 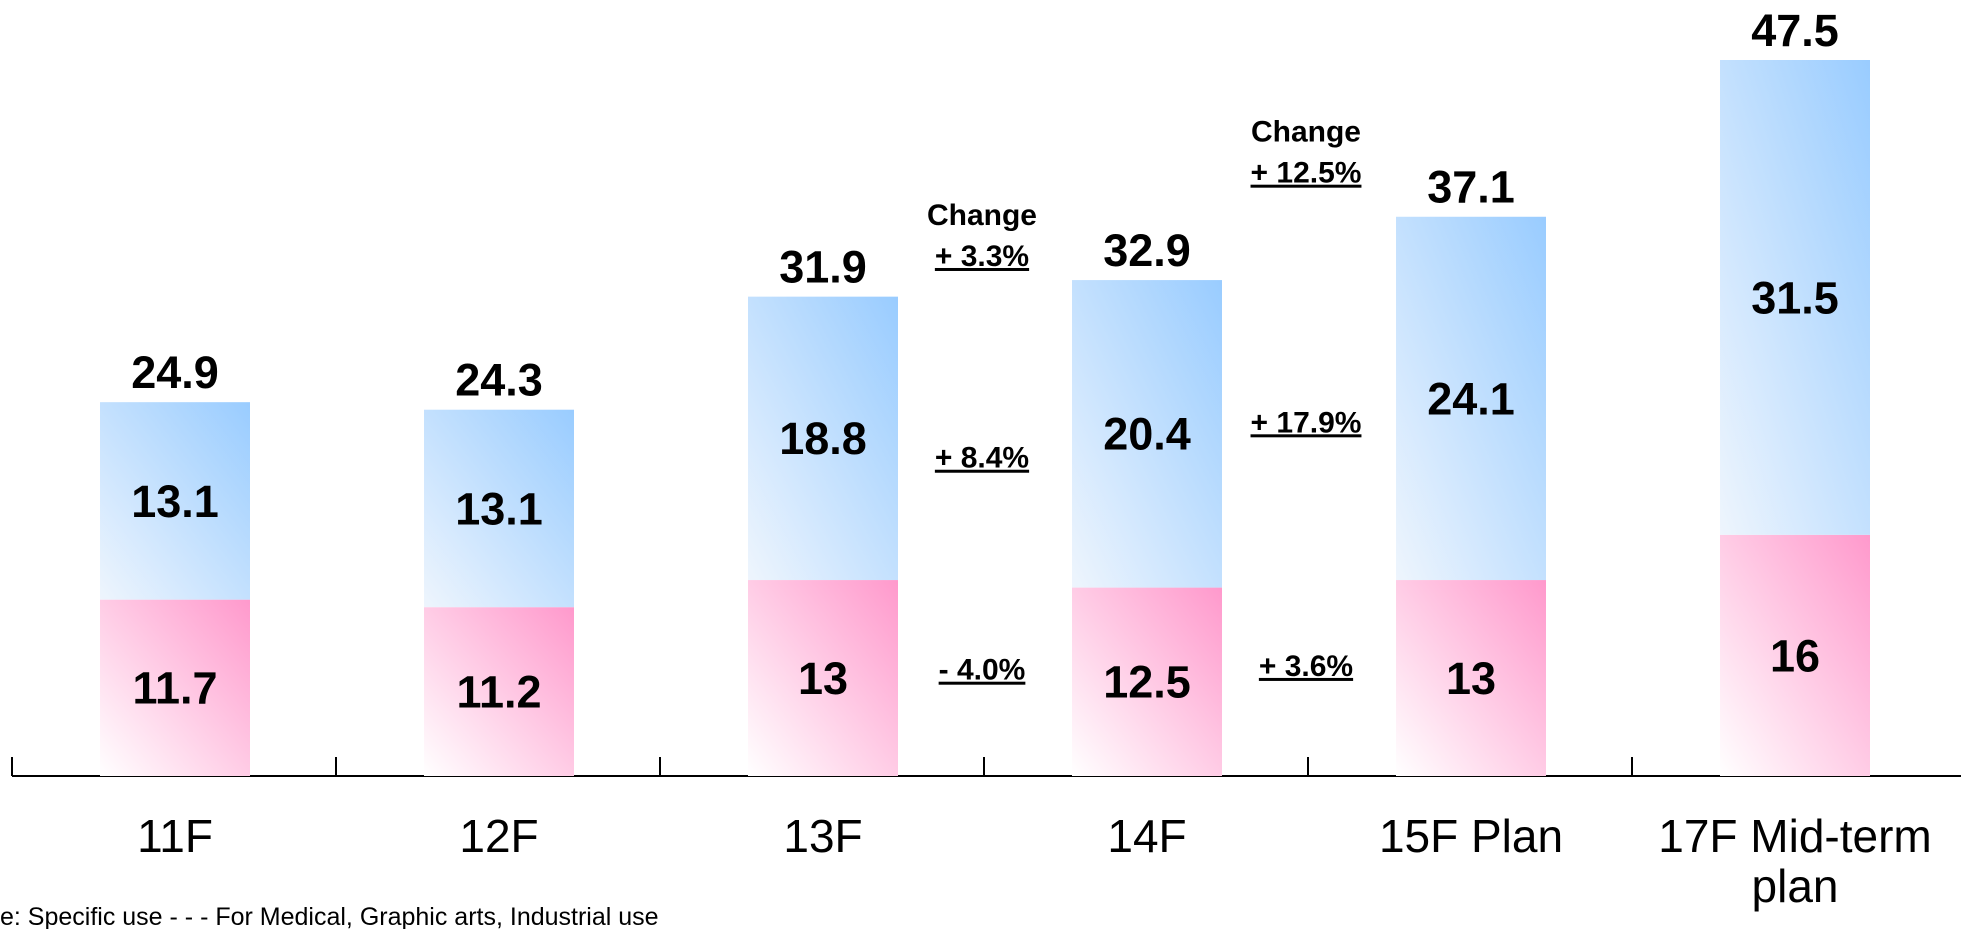 What do you see at coordinates (982, 670) in the screenshot?
I see `annotation-bottom: - 4.0%` at bounding box center [982, 670].